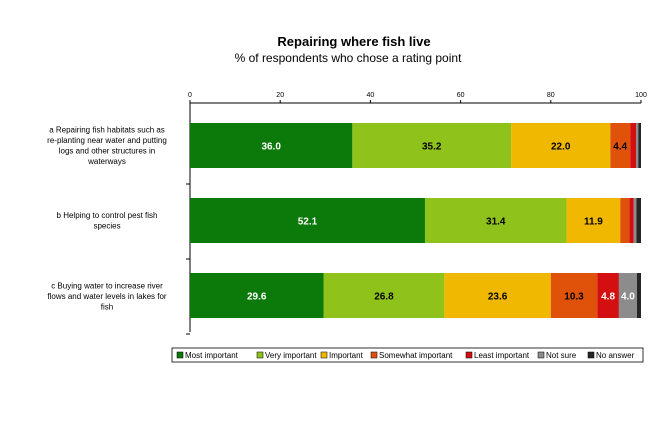 Image resolution: width=666 pixels, height=447 pixels. I want to click on x-tick-label: 40, so click(371, 95).